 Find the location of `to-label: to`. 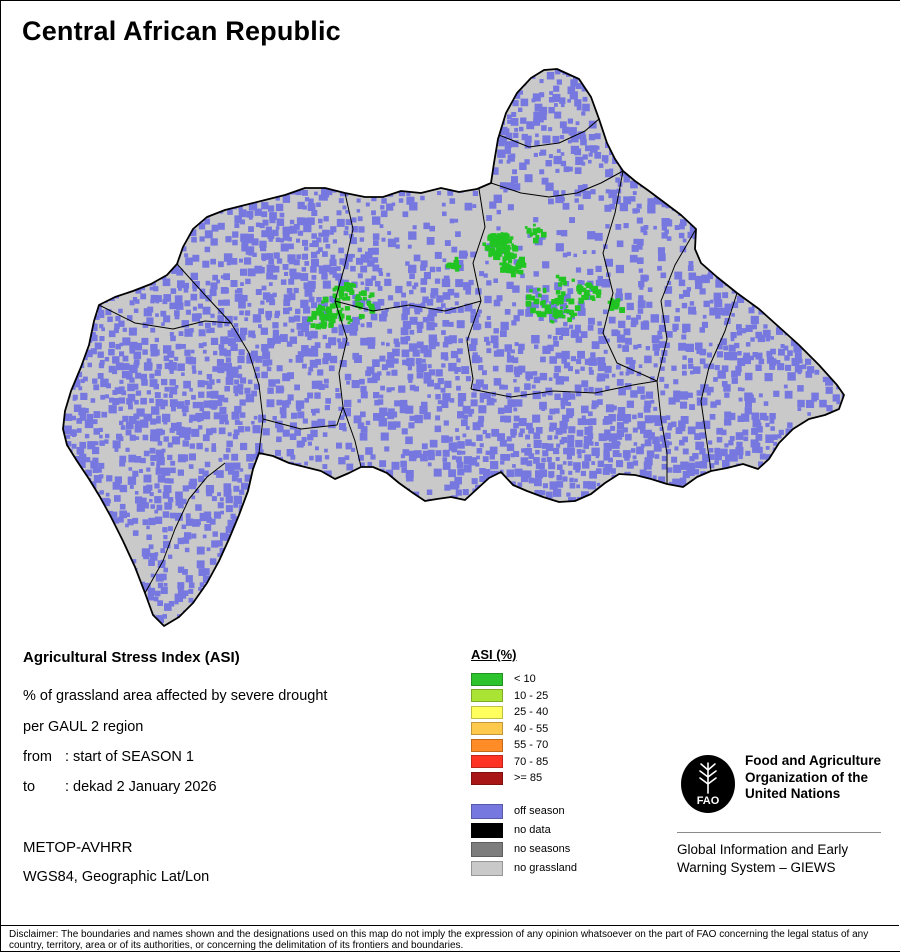

to-label: to is located at coordinates (29, 787).